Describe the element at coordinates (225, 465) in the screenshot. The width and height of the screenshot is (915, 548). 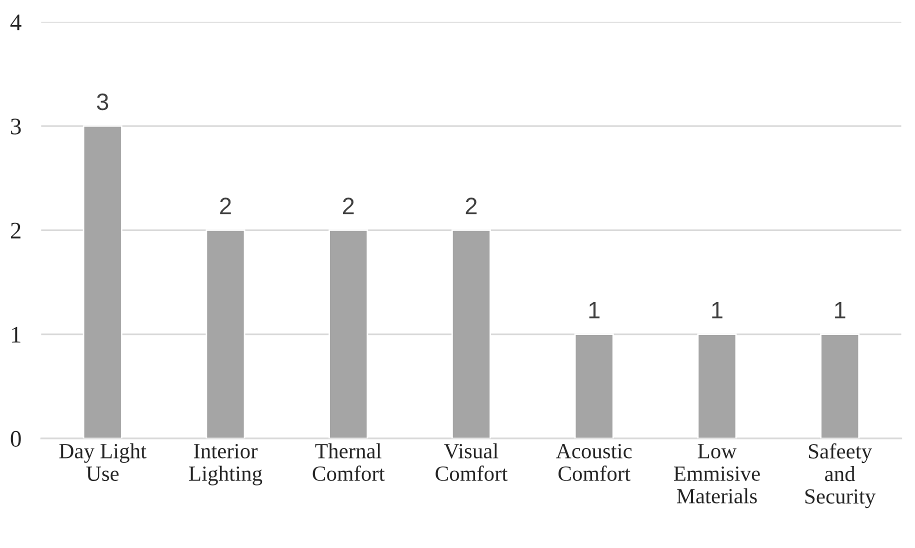
I see `x-tick-label: Interior Lighting` at that location.